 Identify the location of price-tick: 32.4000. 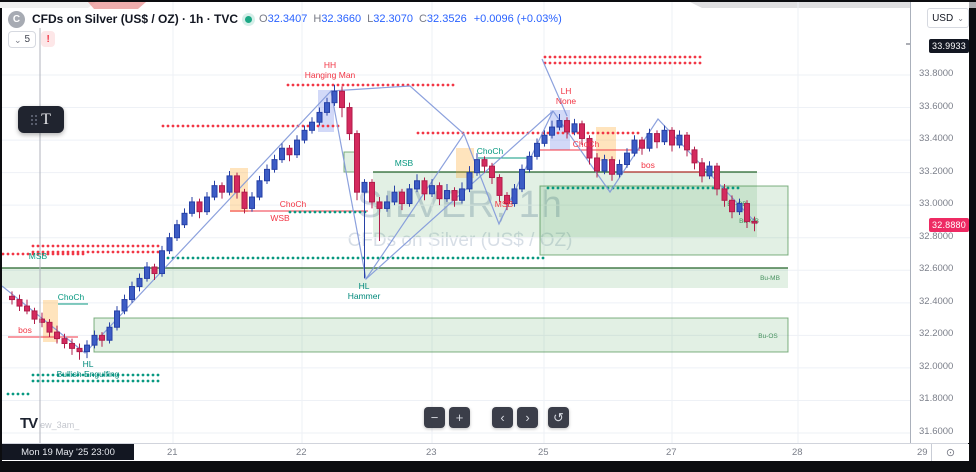
(936, 301).